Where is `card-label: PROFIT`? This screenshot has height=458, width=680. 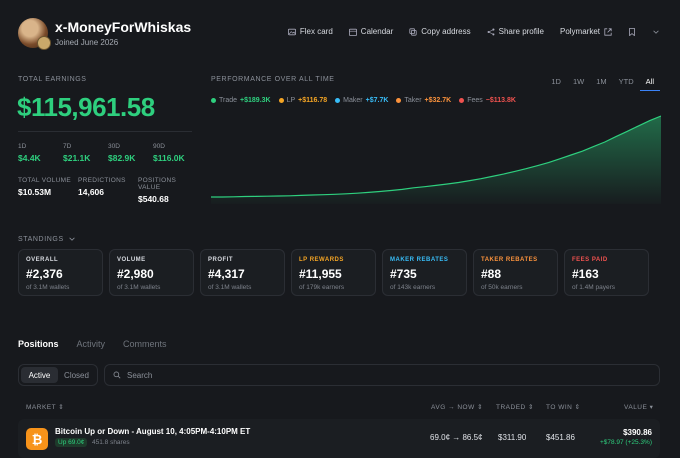 card-label: PROFIT is located at coordinates (220, 260).